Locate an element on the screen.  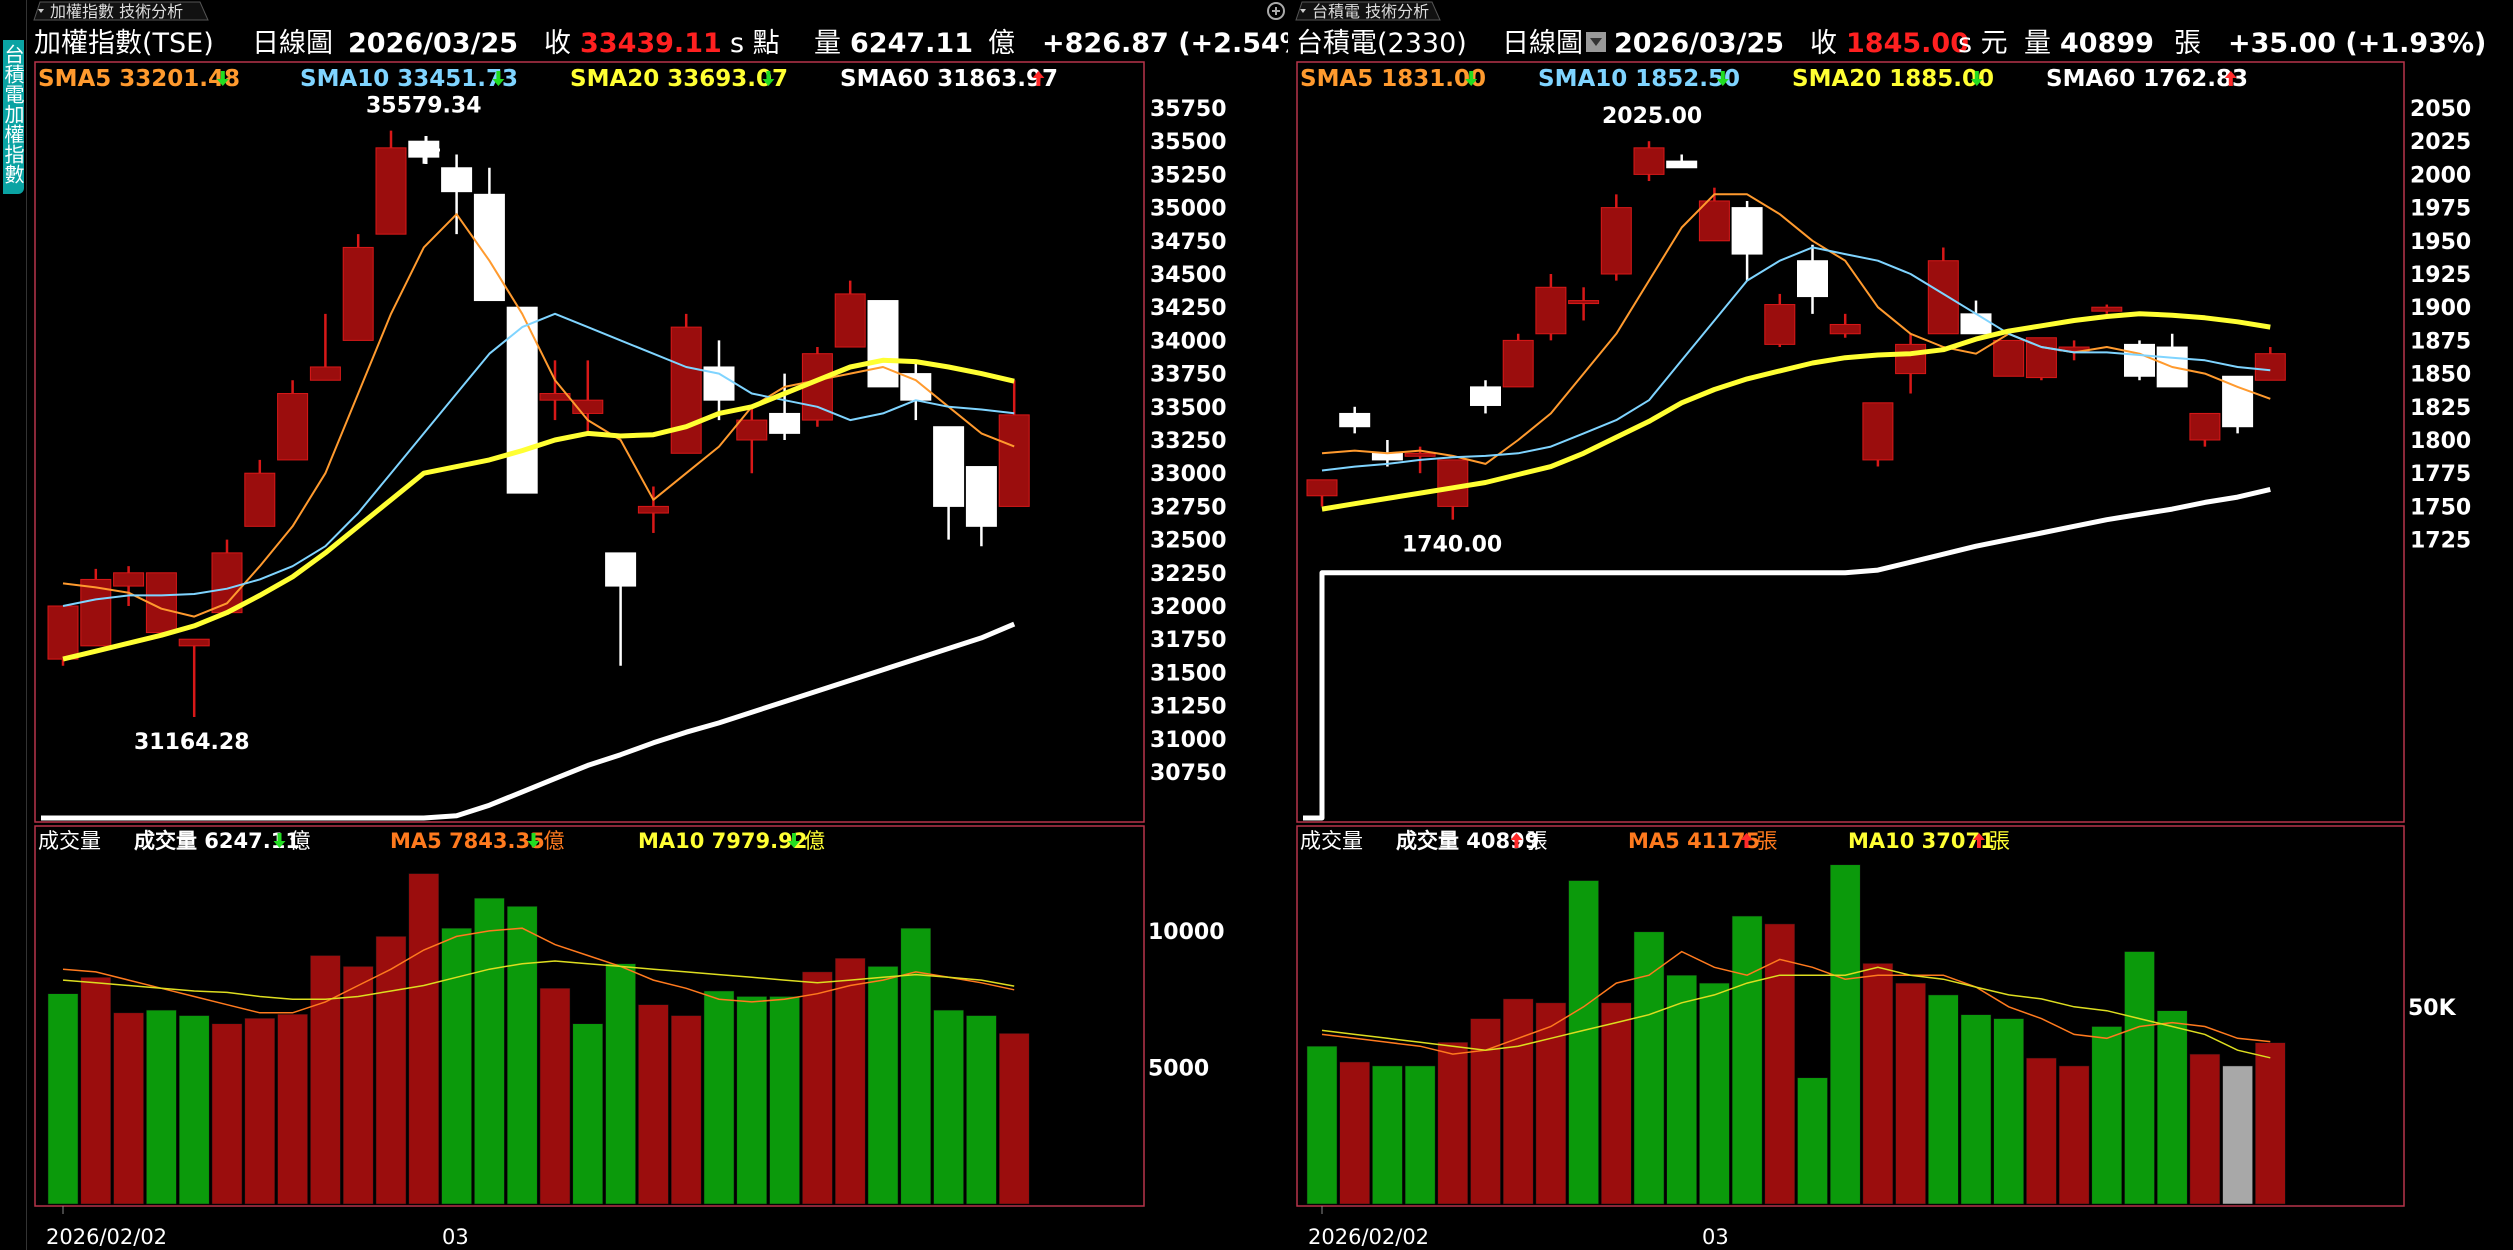
window-tab is located at coordinates (1368, 11).